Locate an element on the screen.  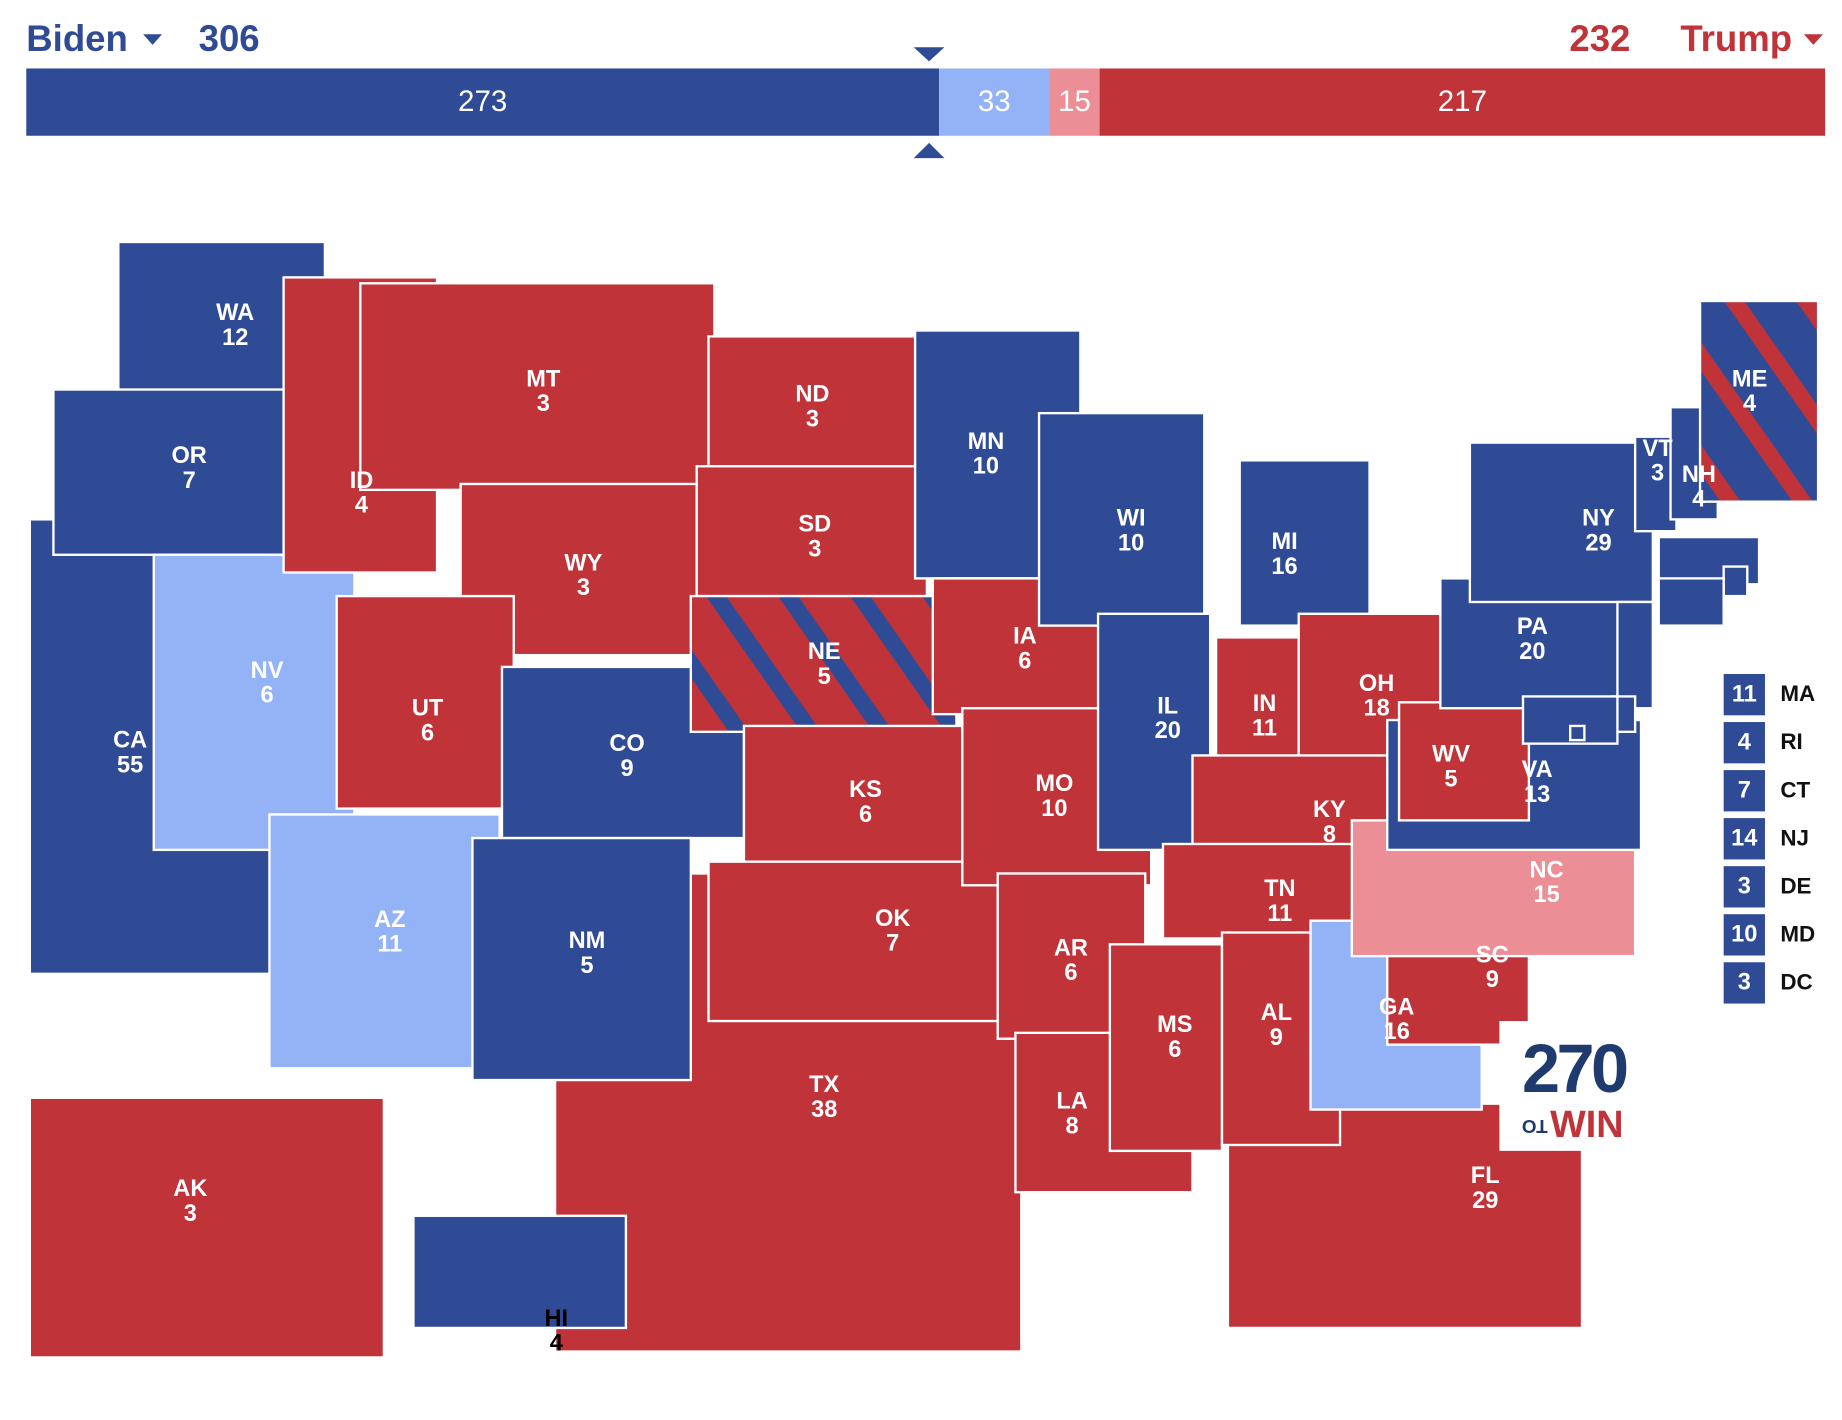
state-abbr: NV is located at coordinates (267, 671).